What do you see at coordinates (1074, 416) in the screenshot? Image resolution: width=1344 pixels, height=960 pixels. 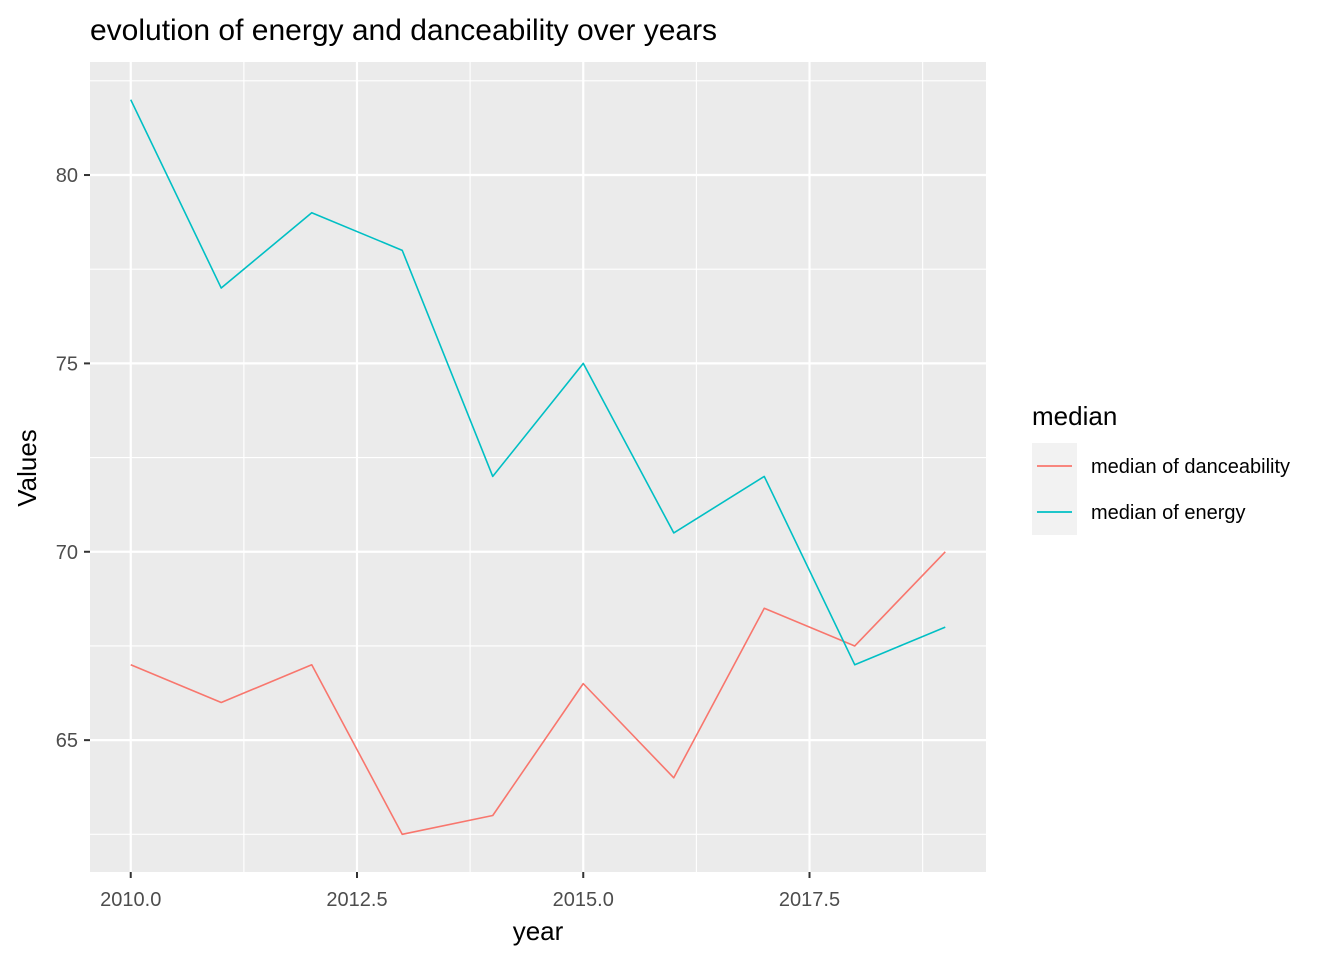 I see `legend-title: median` at bounding box center [1074, 416].